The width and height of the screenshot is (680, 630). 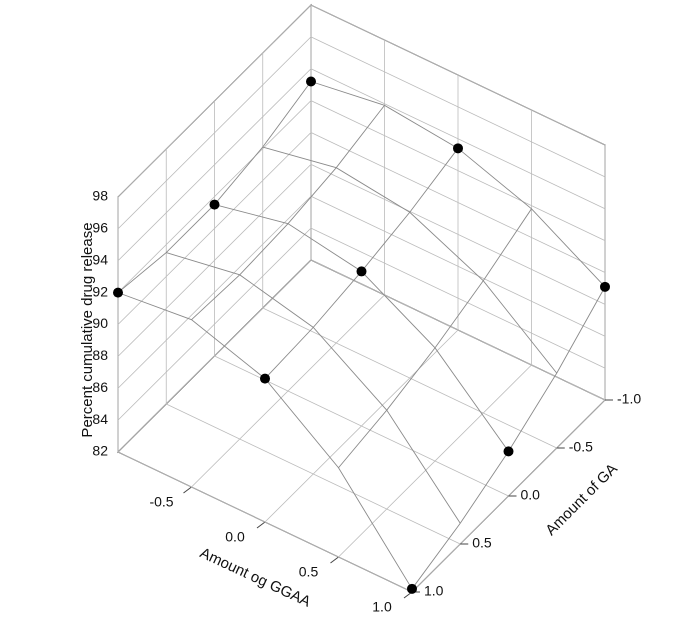 What do you see at coordinates (531, 495) in the screenshot?
I see `y-tick-label: 0.0` at bounding box center [531, 495].